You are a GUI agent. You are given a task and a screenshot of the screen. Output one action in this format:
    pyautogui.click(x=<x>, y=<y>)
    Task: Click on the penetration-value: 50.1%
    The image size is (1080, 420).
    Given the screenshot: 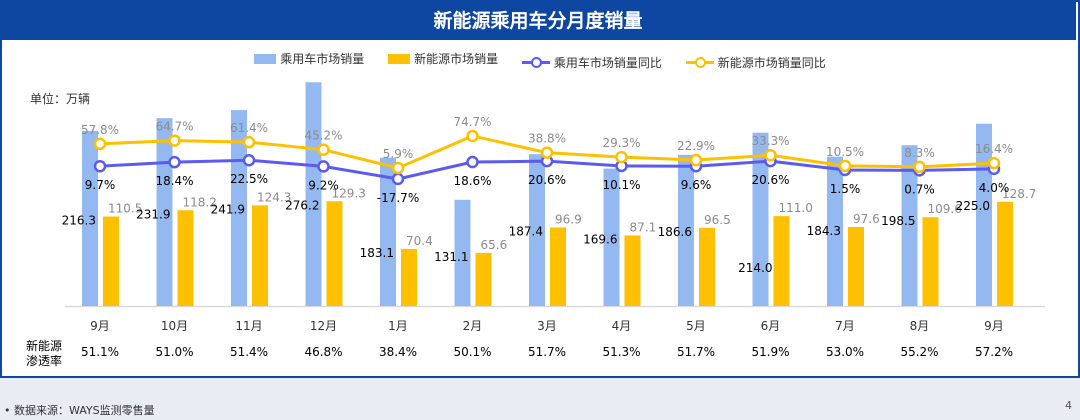 What is the action you would take?
    pyautogui.click(x=472, y=352)
    